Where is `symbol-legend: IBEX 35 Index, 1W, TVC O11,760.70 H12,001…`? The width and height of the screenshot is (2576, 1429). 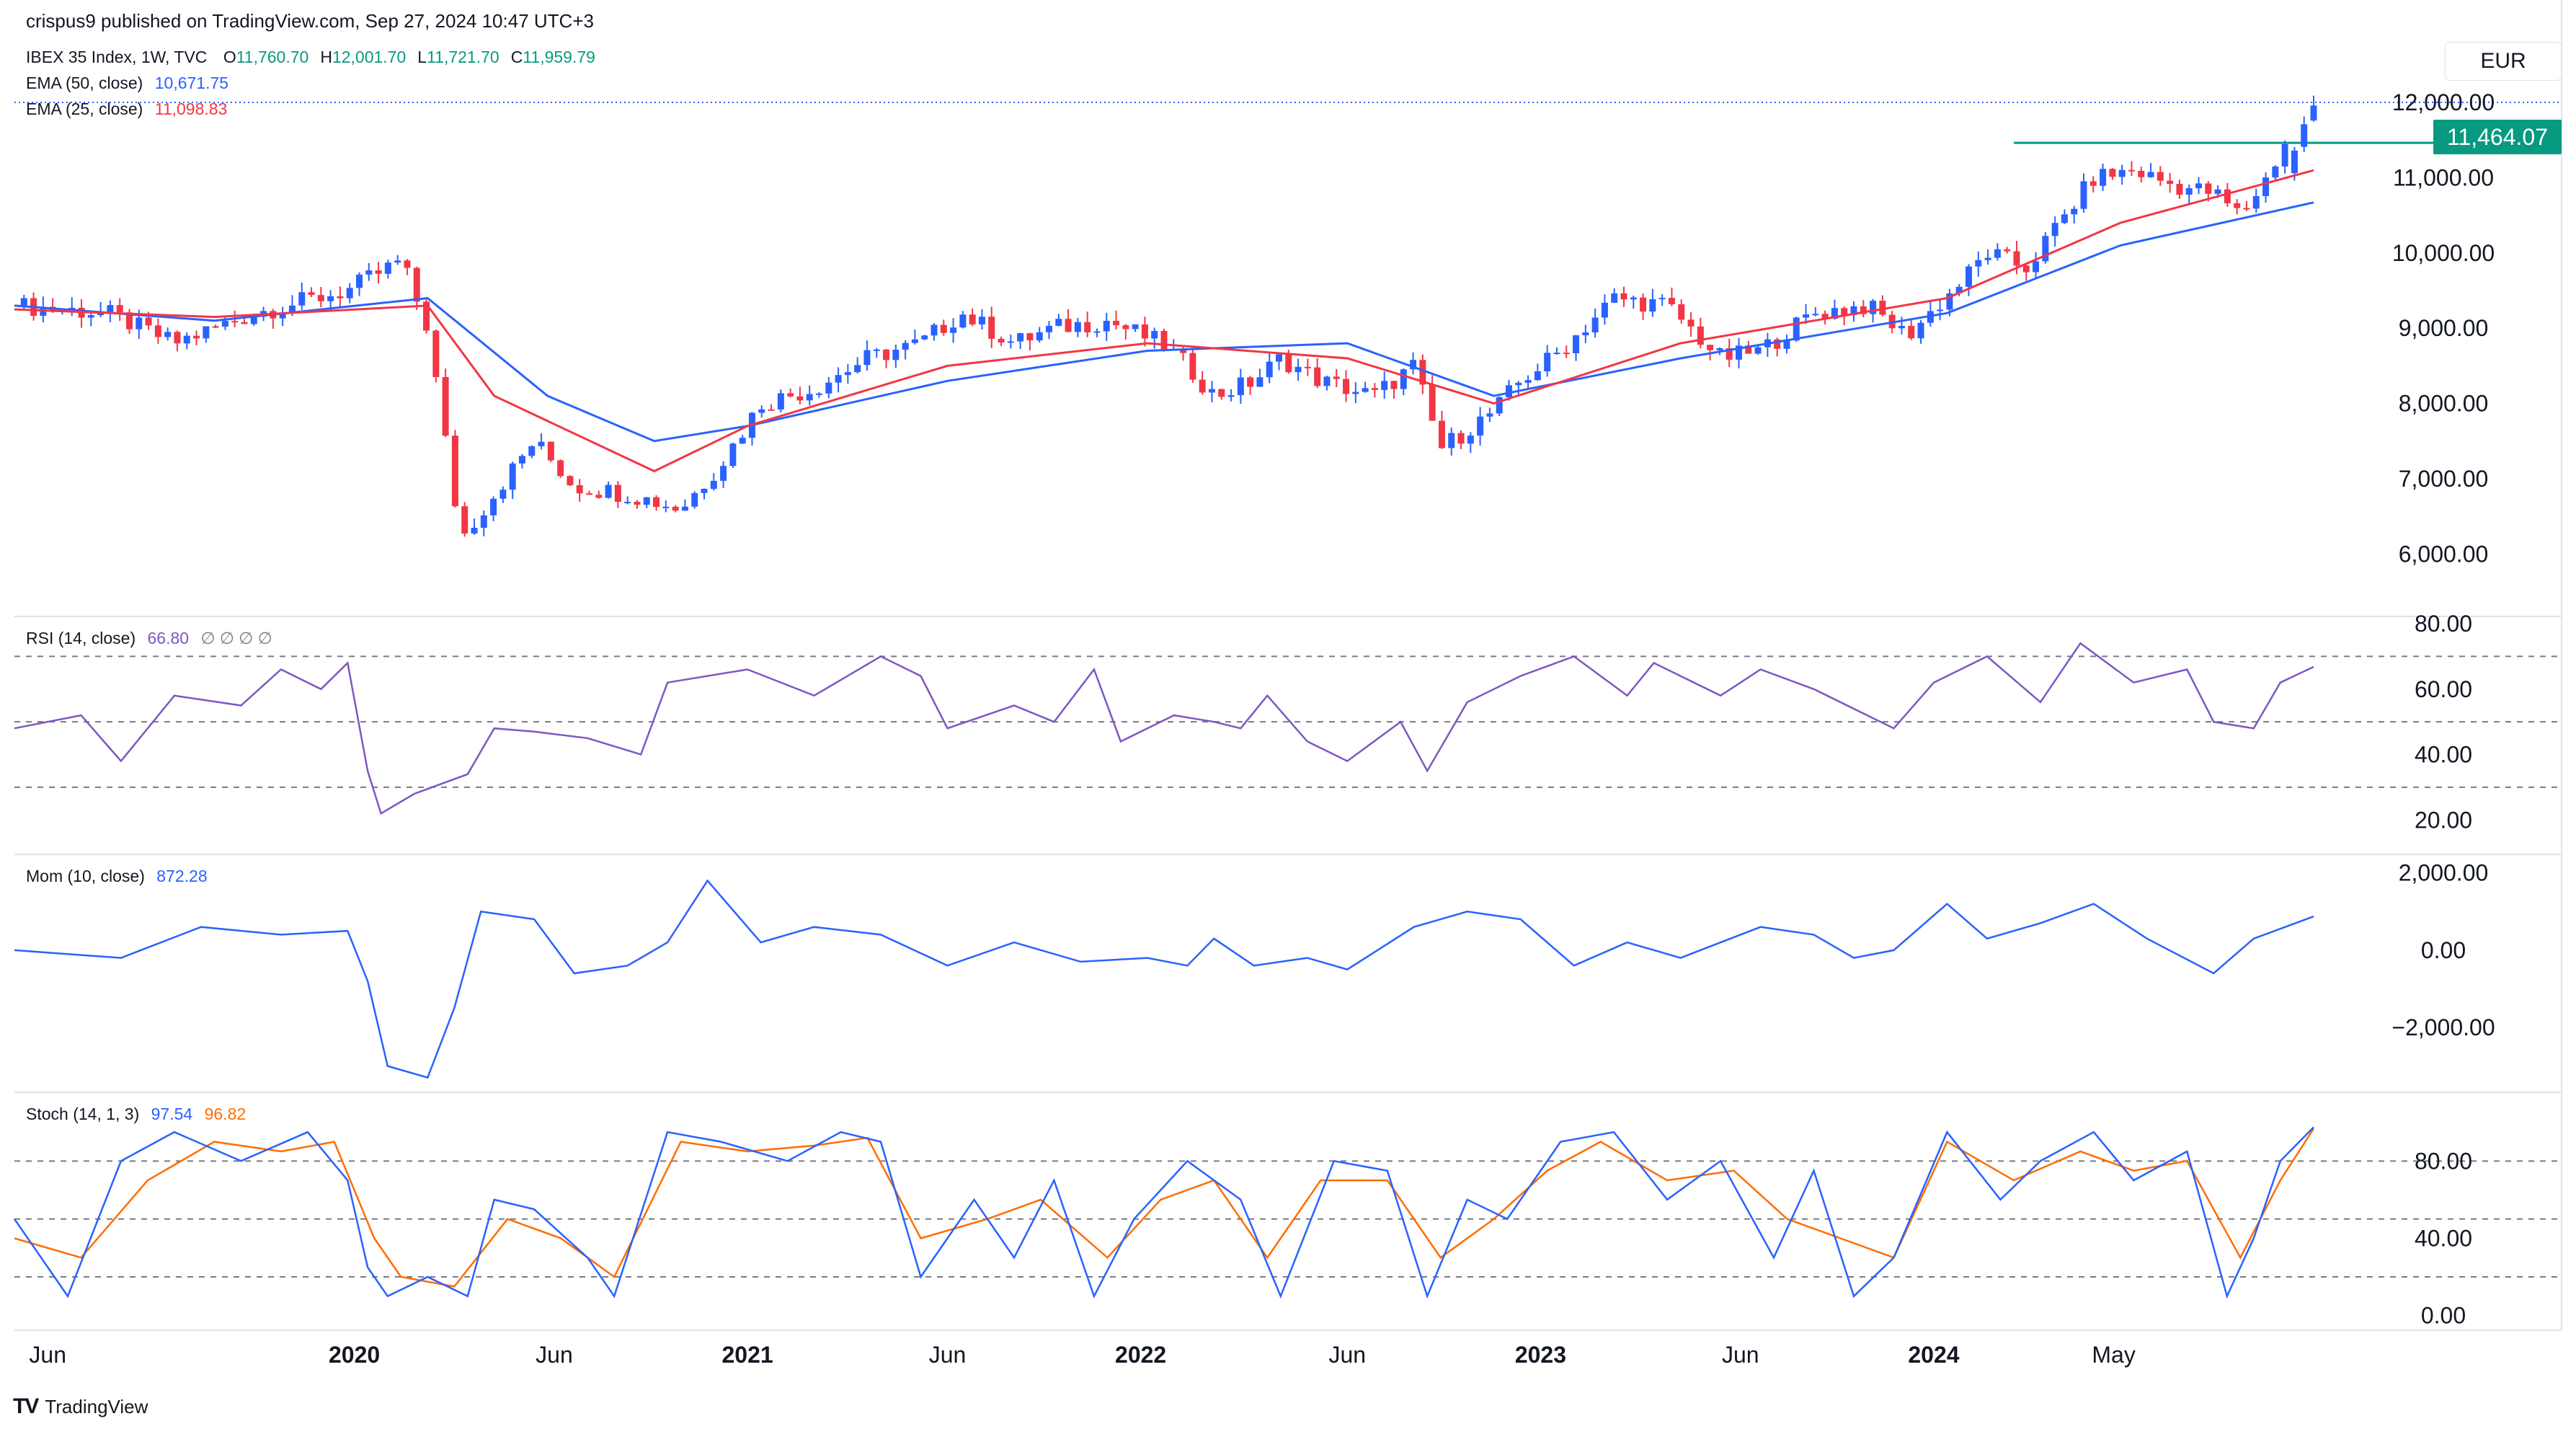 symbol-legend: IBEX 35 Index, 1W, TVC O11,760.70 H12,001… is located at coordinates (310, 57).